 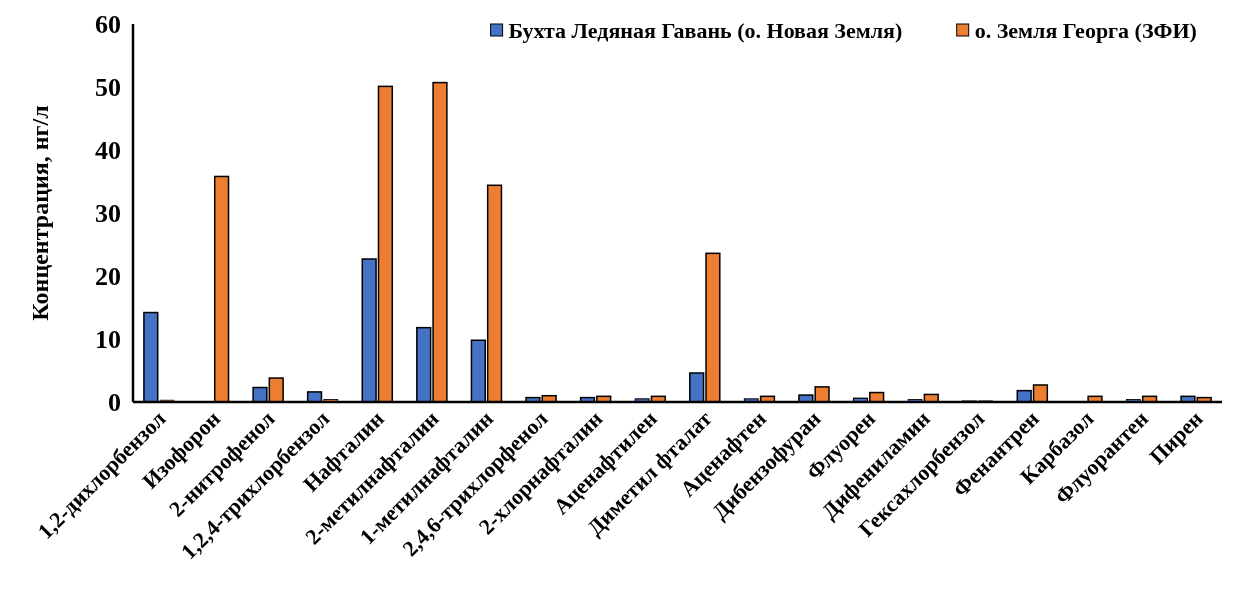 What do you see at coordinates (108, 25) in the screenshot?
I see `y-tick-label: 60` at bounding box center [108, 25].